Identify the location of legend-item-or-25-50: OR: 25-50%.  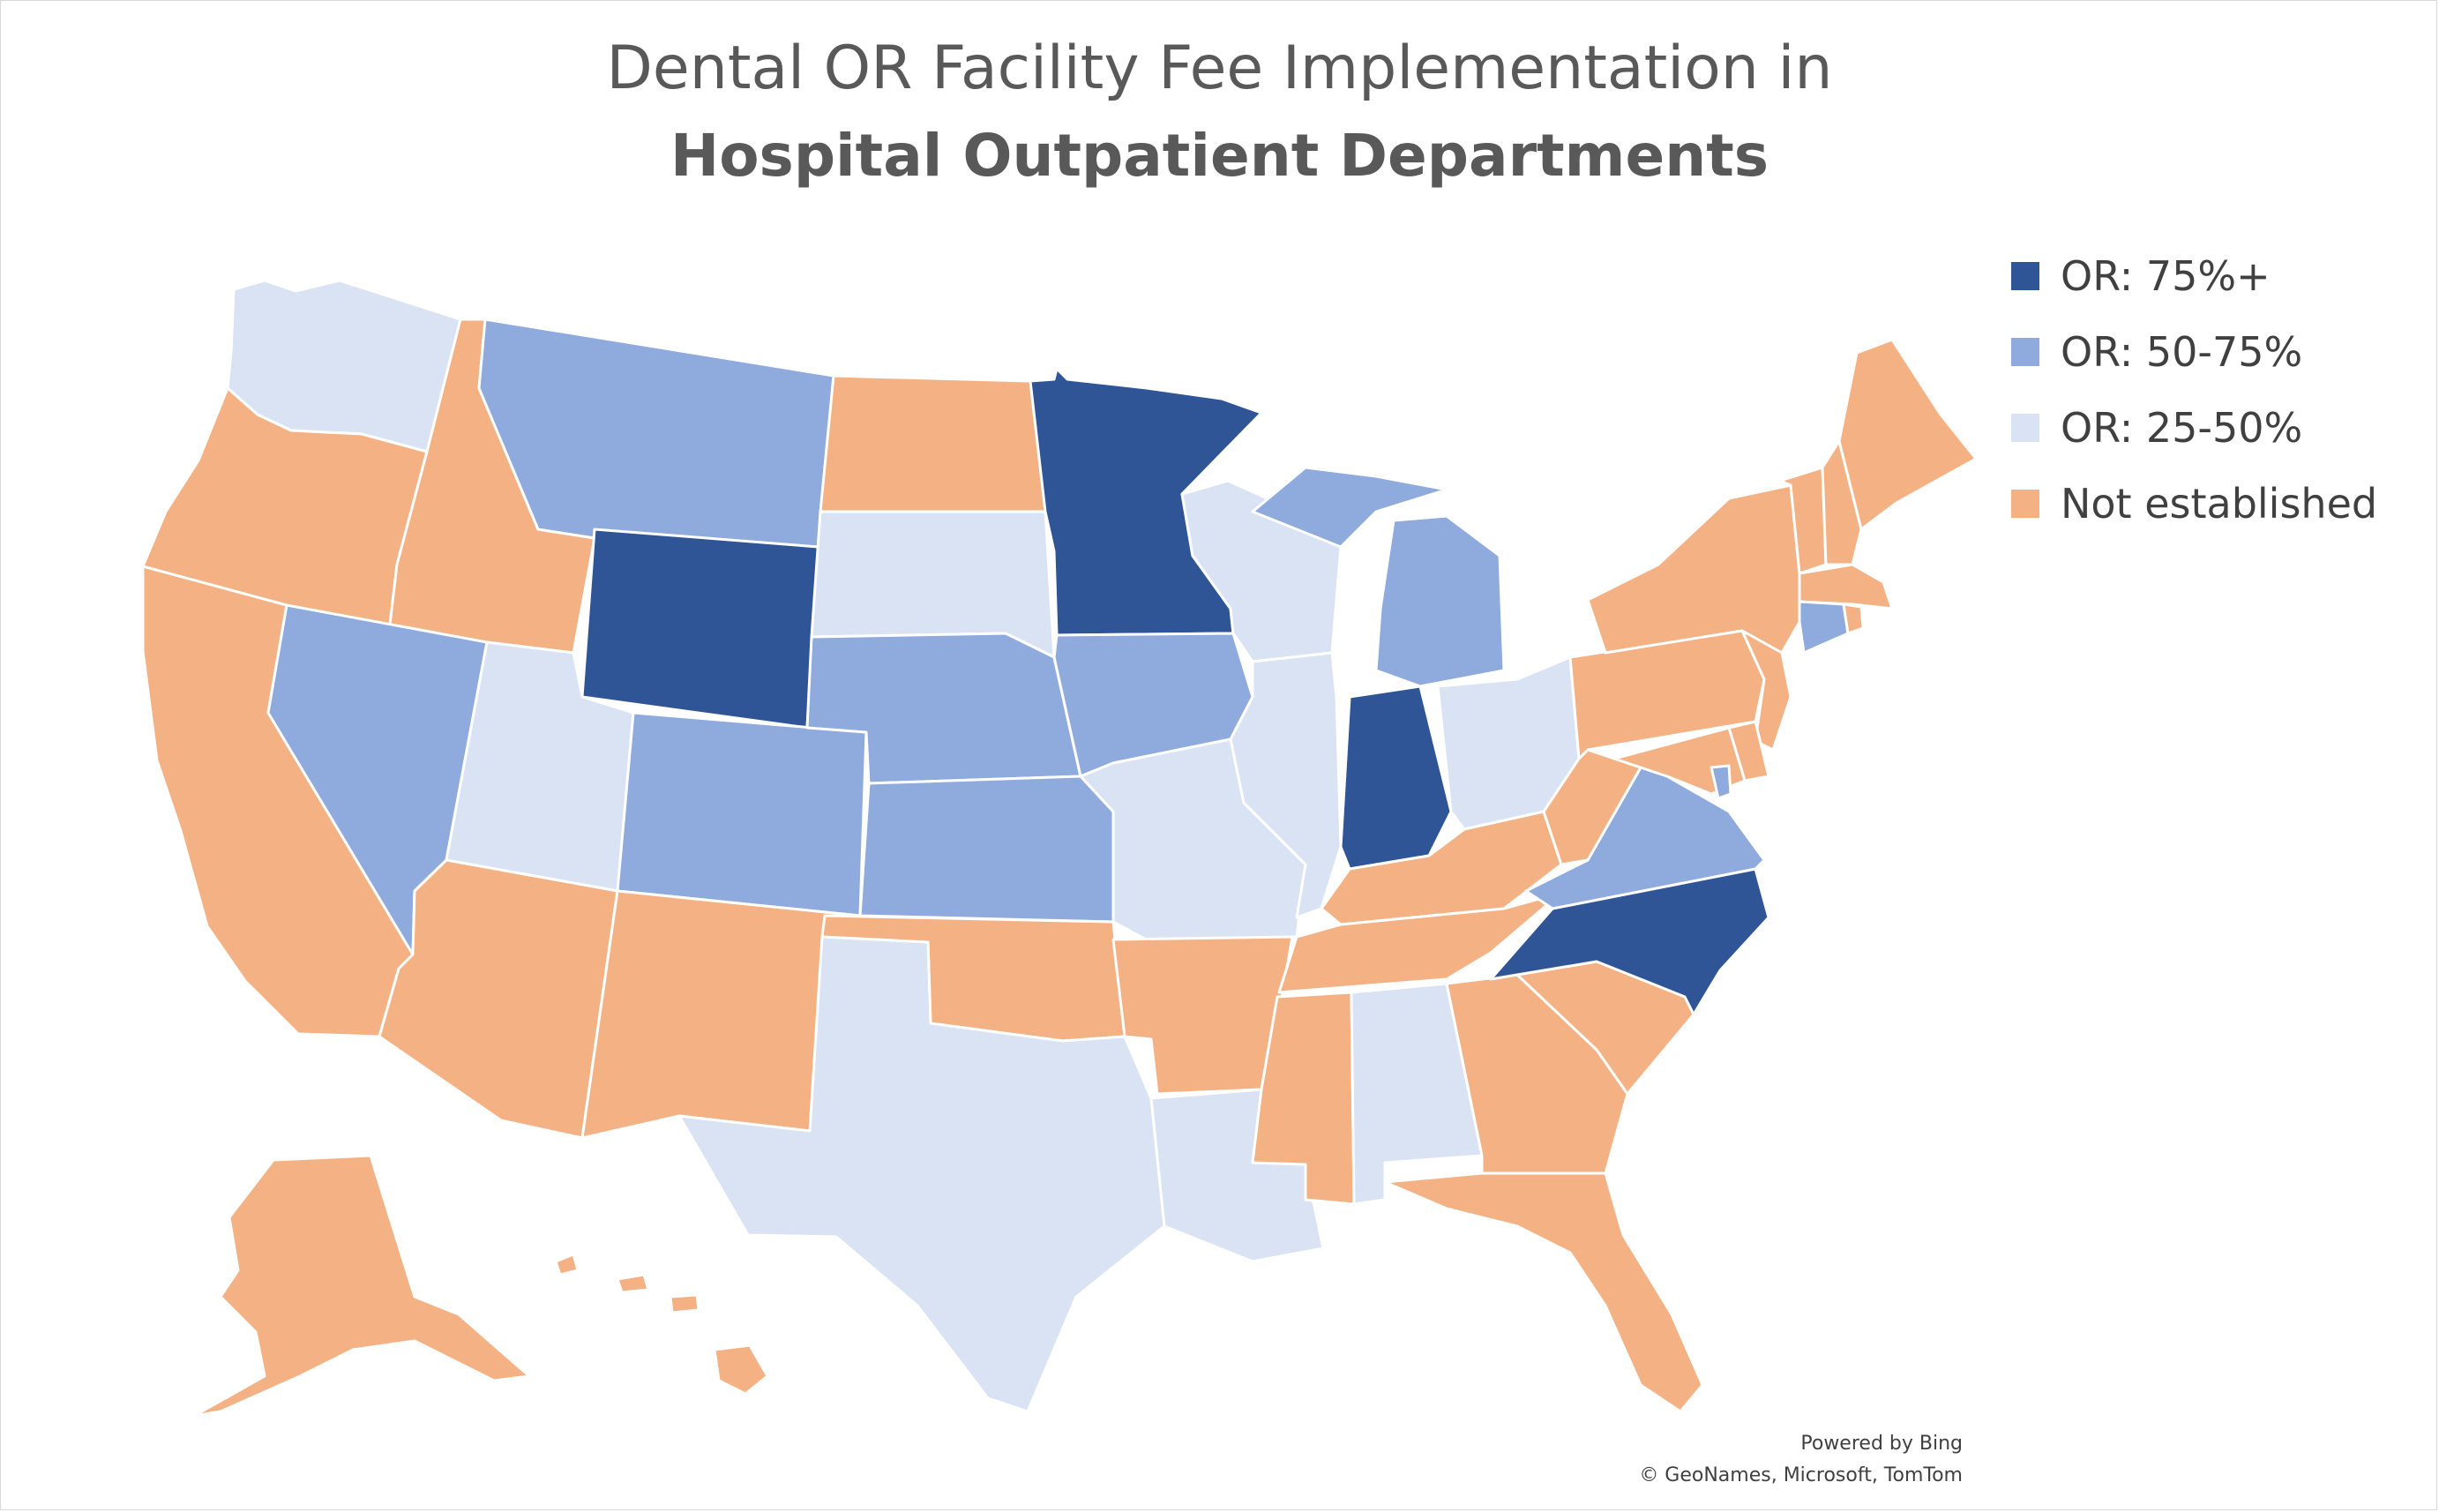
(2194, 428).